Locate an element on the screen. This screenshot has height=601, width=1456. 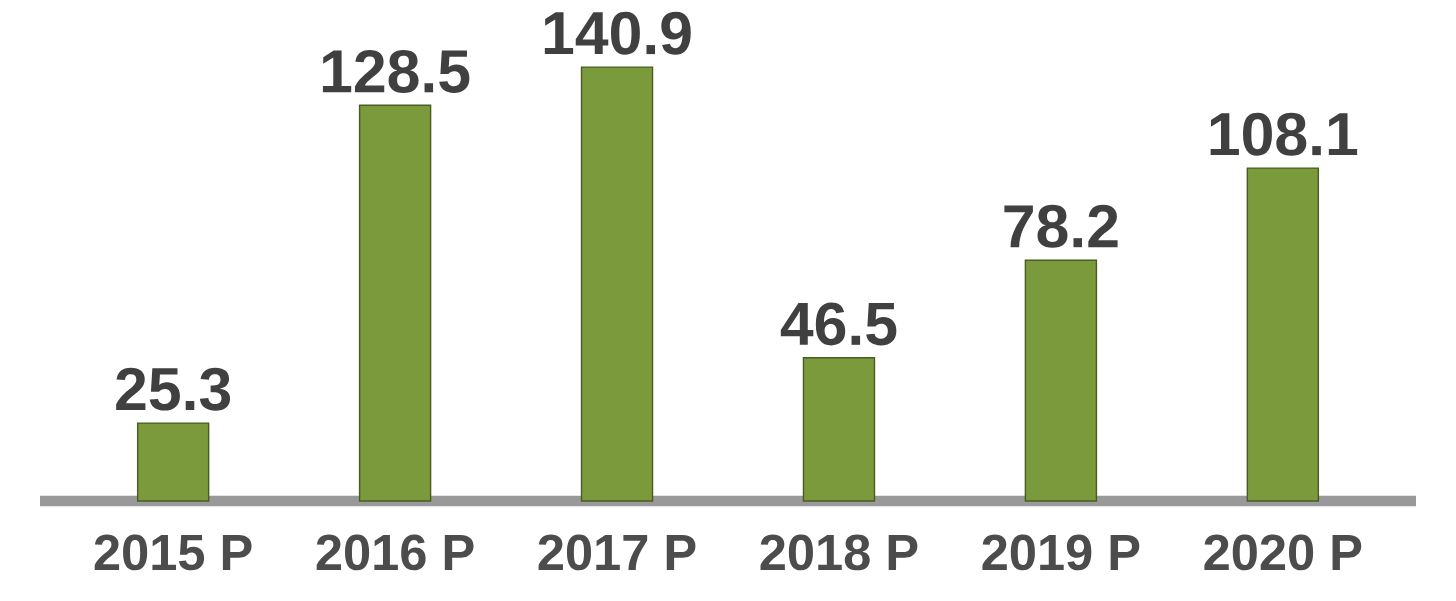
data-label: 108.1 is located at coordinates (1284, 134).